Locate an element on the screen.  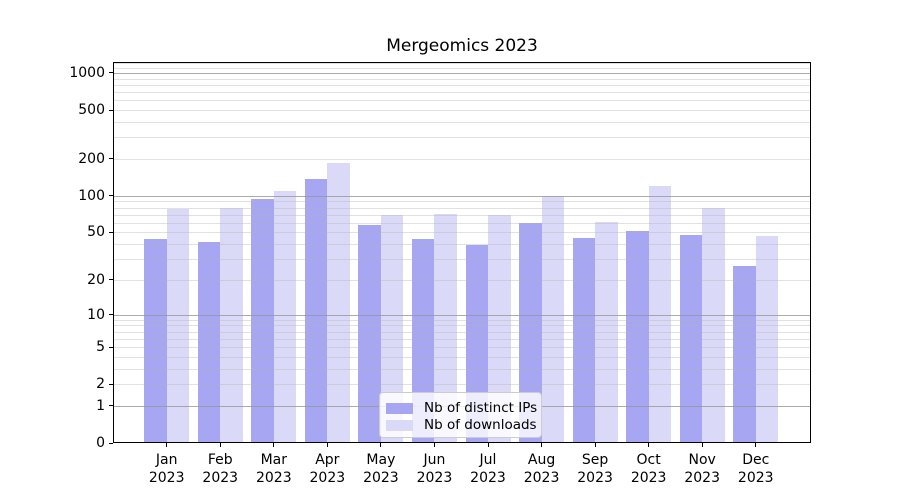
bar-downloads-feb is located at coordinates (231, 325).